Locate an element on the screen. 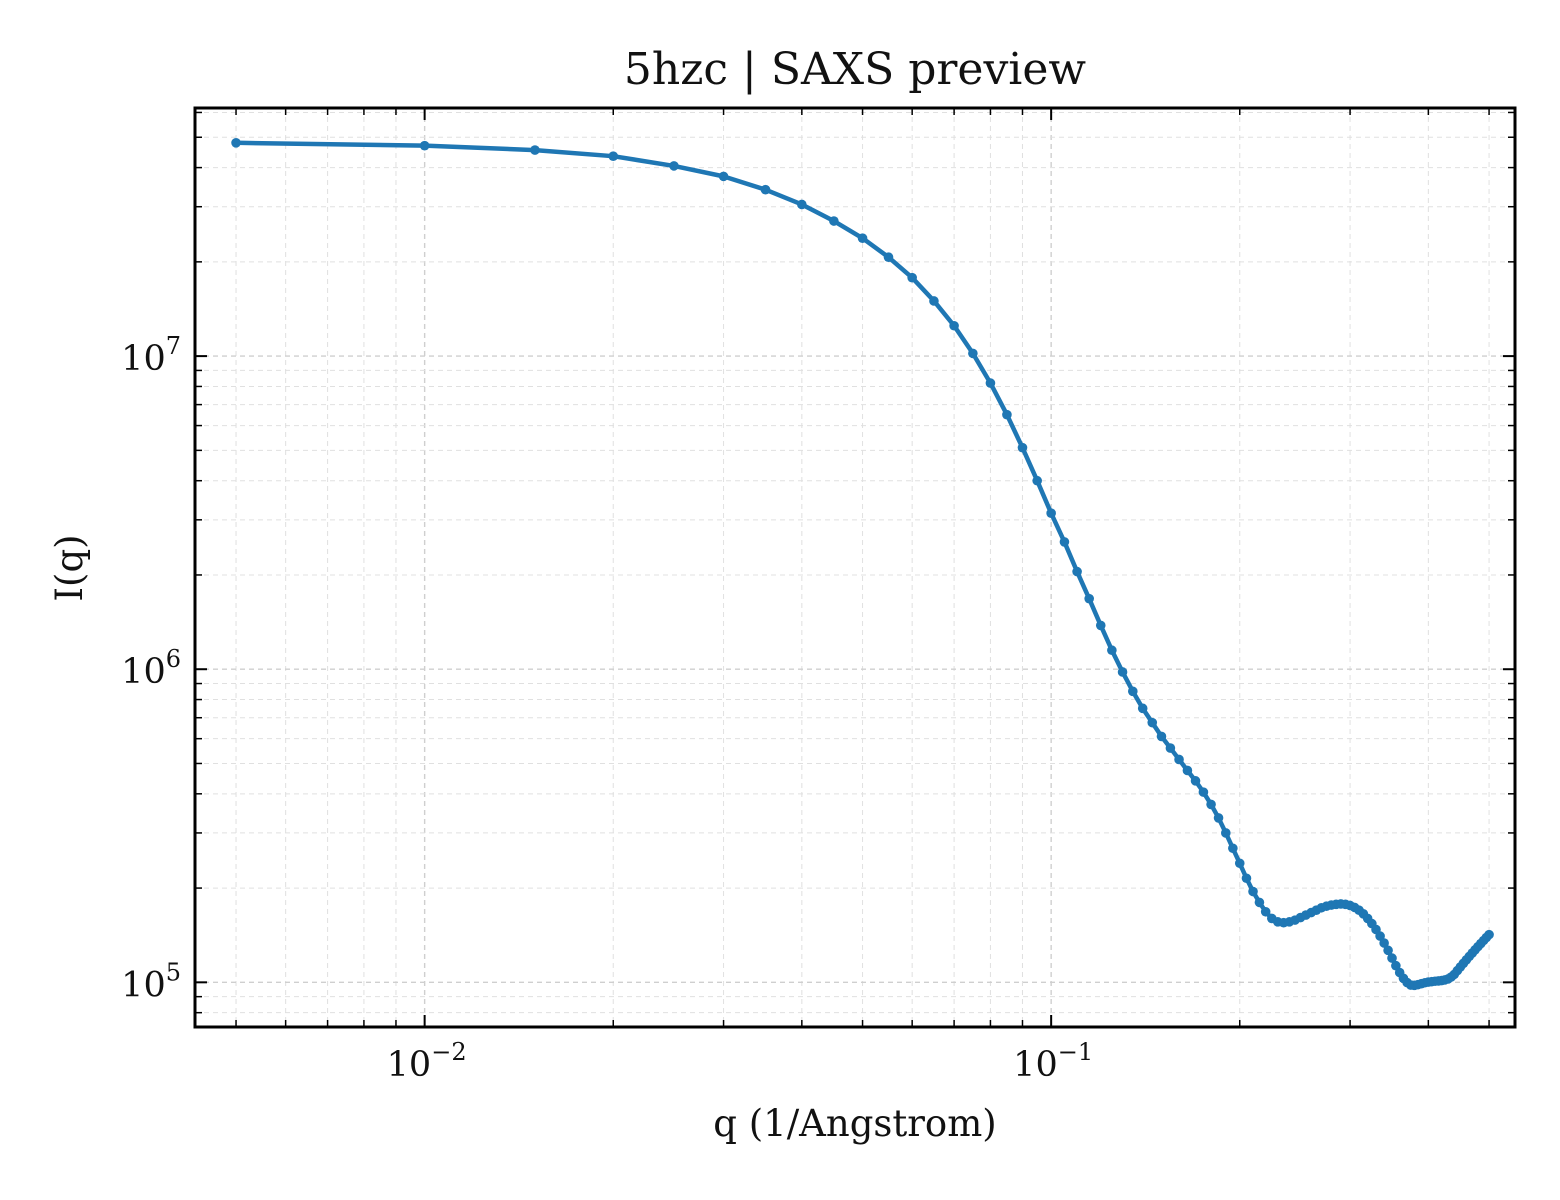 The image size is (1560, 1200). y-tick-label: 10⁵ is located at coordinates (151, 981).